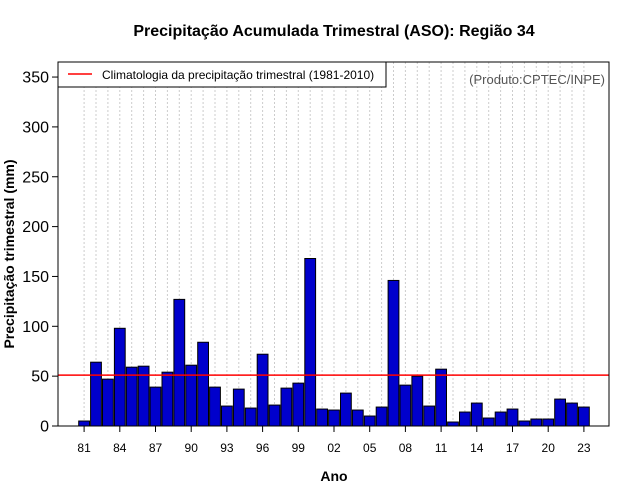 The image size is (640, 500). Describe the element at coordinates (155, 406) in the screenshot. I see `bar-1987` at that location.